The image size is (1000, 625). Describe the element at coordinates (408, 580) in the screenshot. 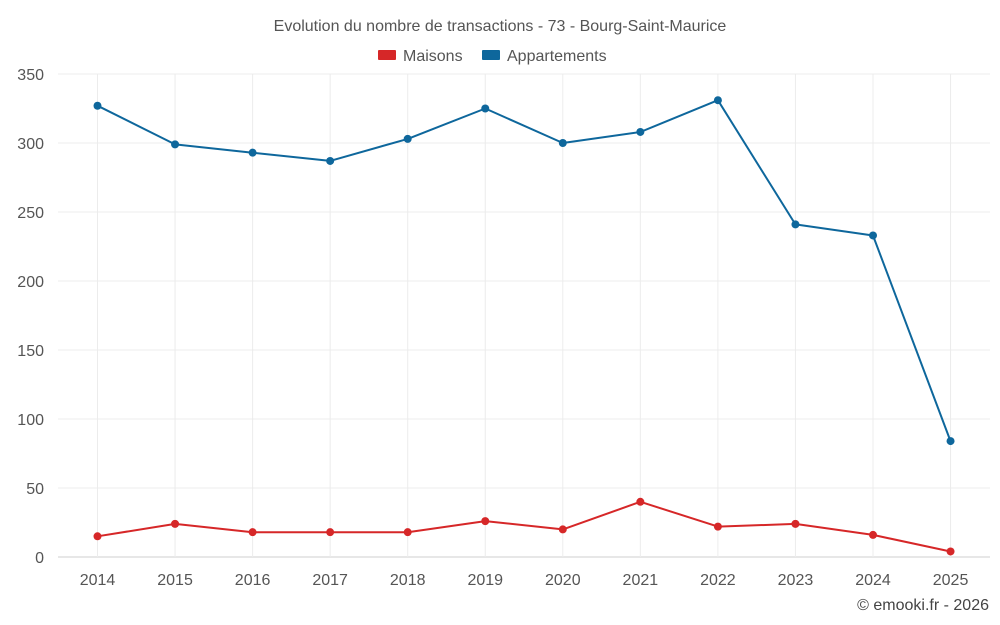

I see `x-tick-label: 2018` at that location.